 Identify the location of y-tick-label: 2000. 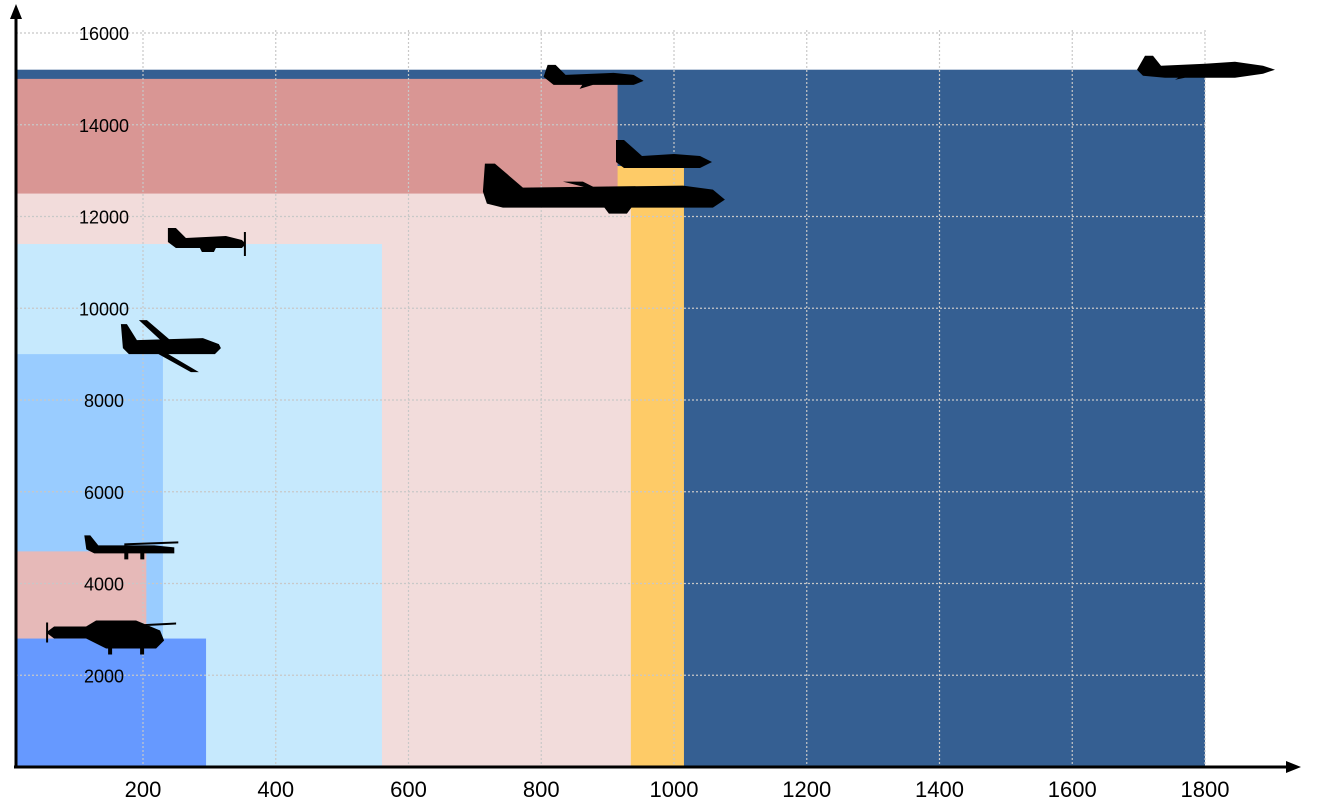
(104, 676).